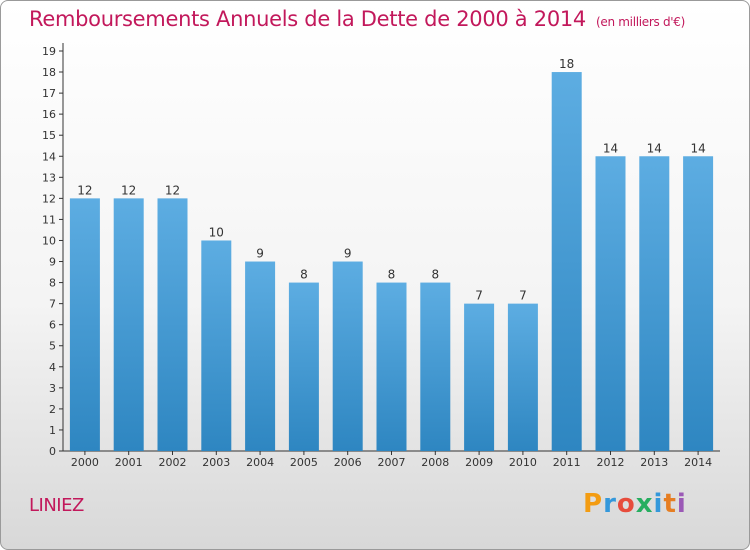  Describe the element at coordinates (173, 462) in the screenshot. I see `x-tick-label: 2002` at that location.